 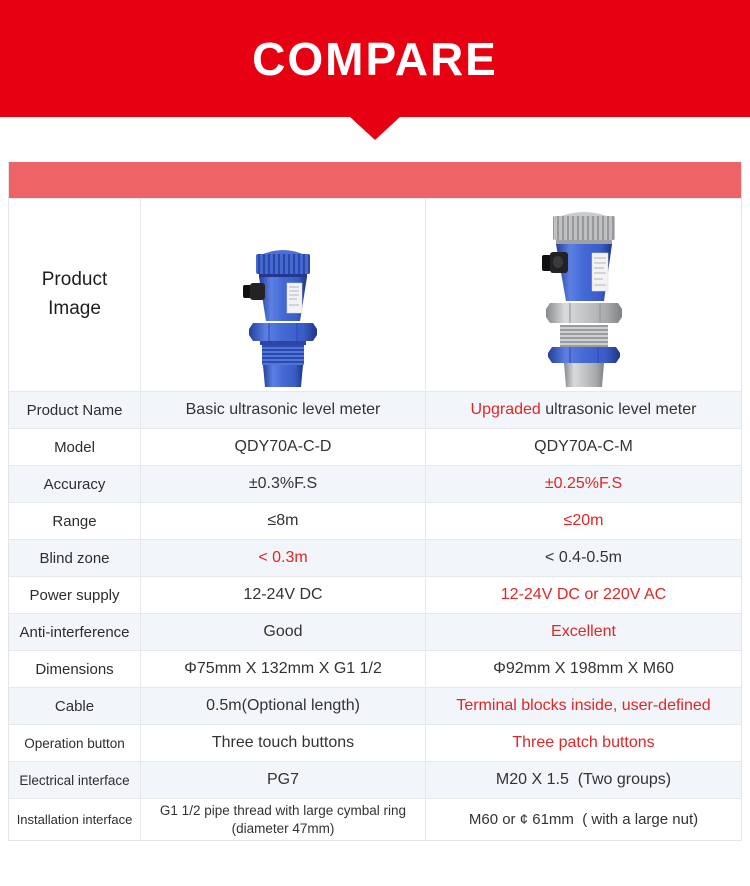 I want to click on basic-value: < 0.3m, so click(x=283, y=558).